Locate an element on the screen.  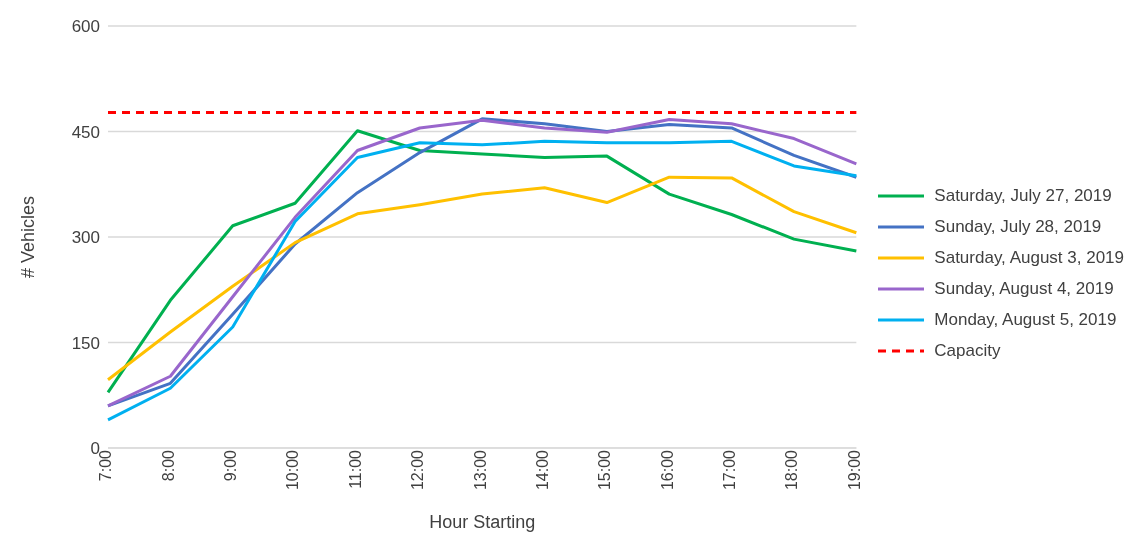
y-tick-label: 0 is located at coordinates (95, 449).